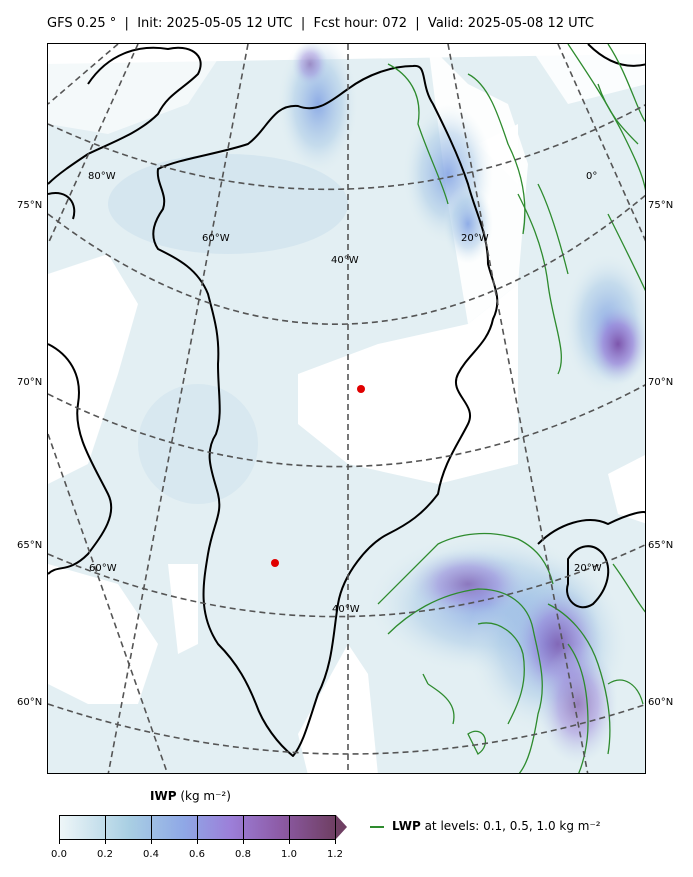  I want to click on colorbar-title-var: IWP, so click(163, 796).